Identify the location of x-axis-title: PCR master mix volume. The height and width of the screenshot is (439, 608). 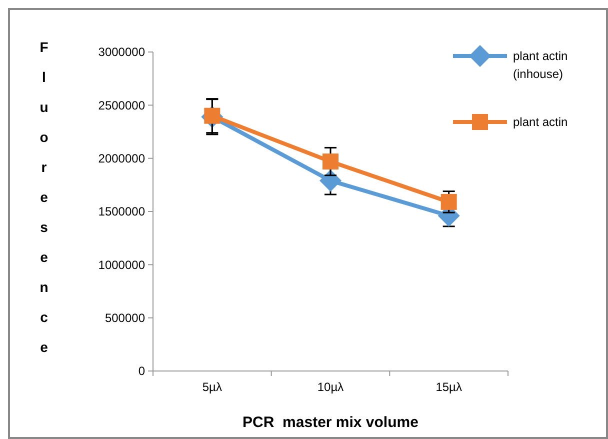
(330, 422).